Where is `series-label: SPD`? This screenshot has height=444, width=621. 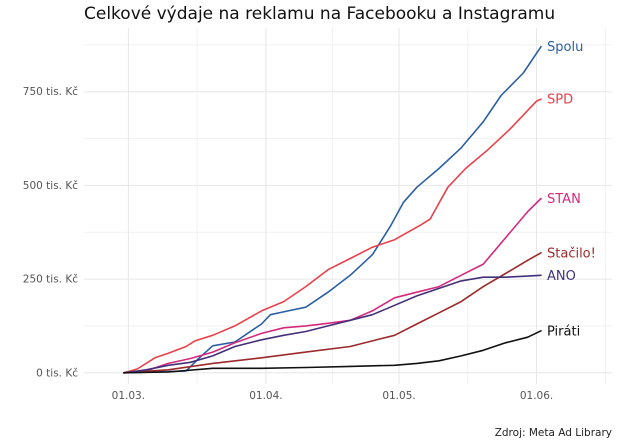 series-label: SPD is located at coordinates (560, 100).